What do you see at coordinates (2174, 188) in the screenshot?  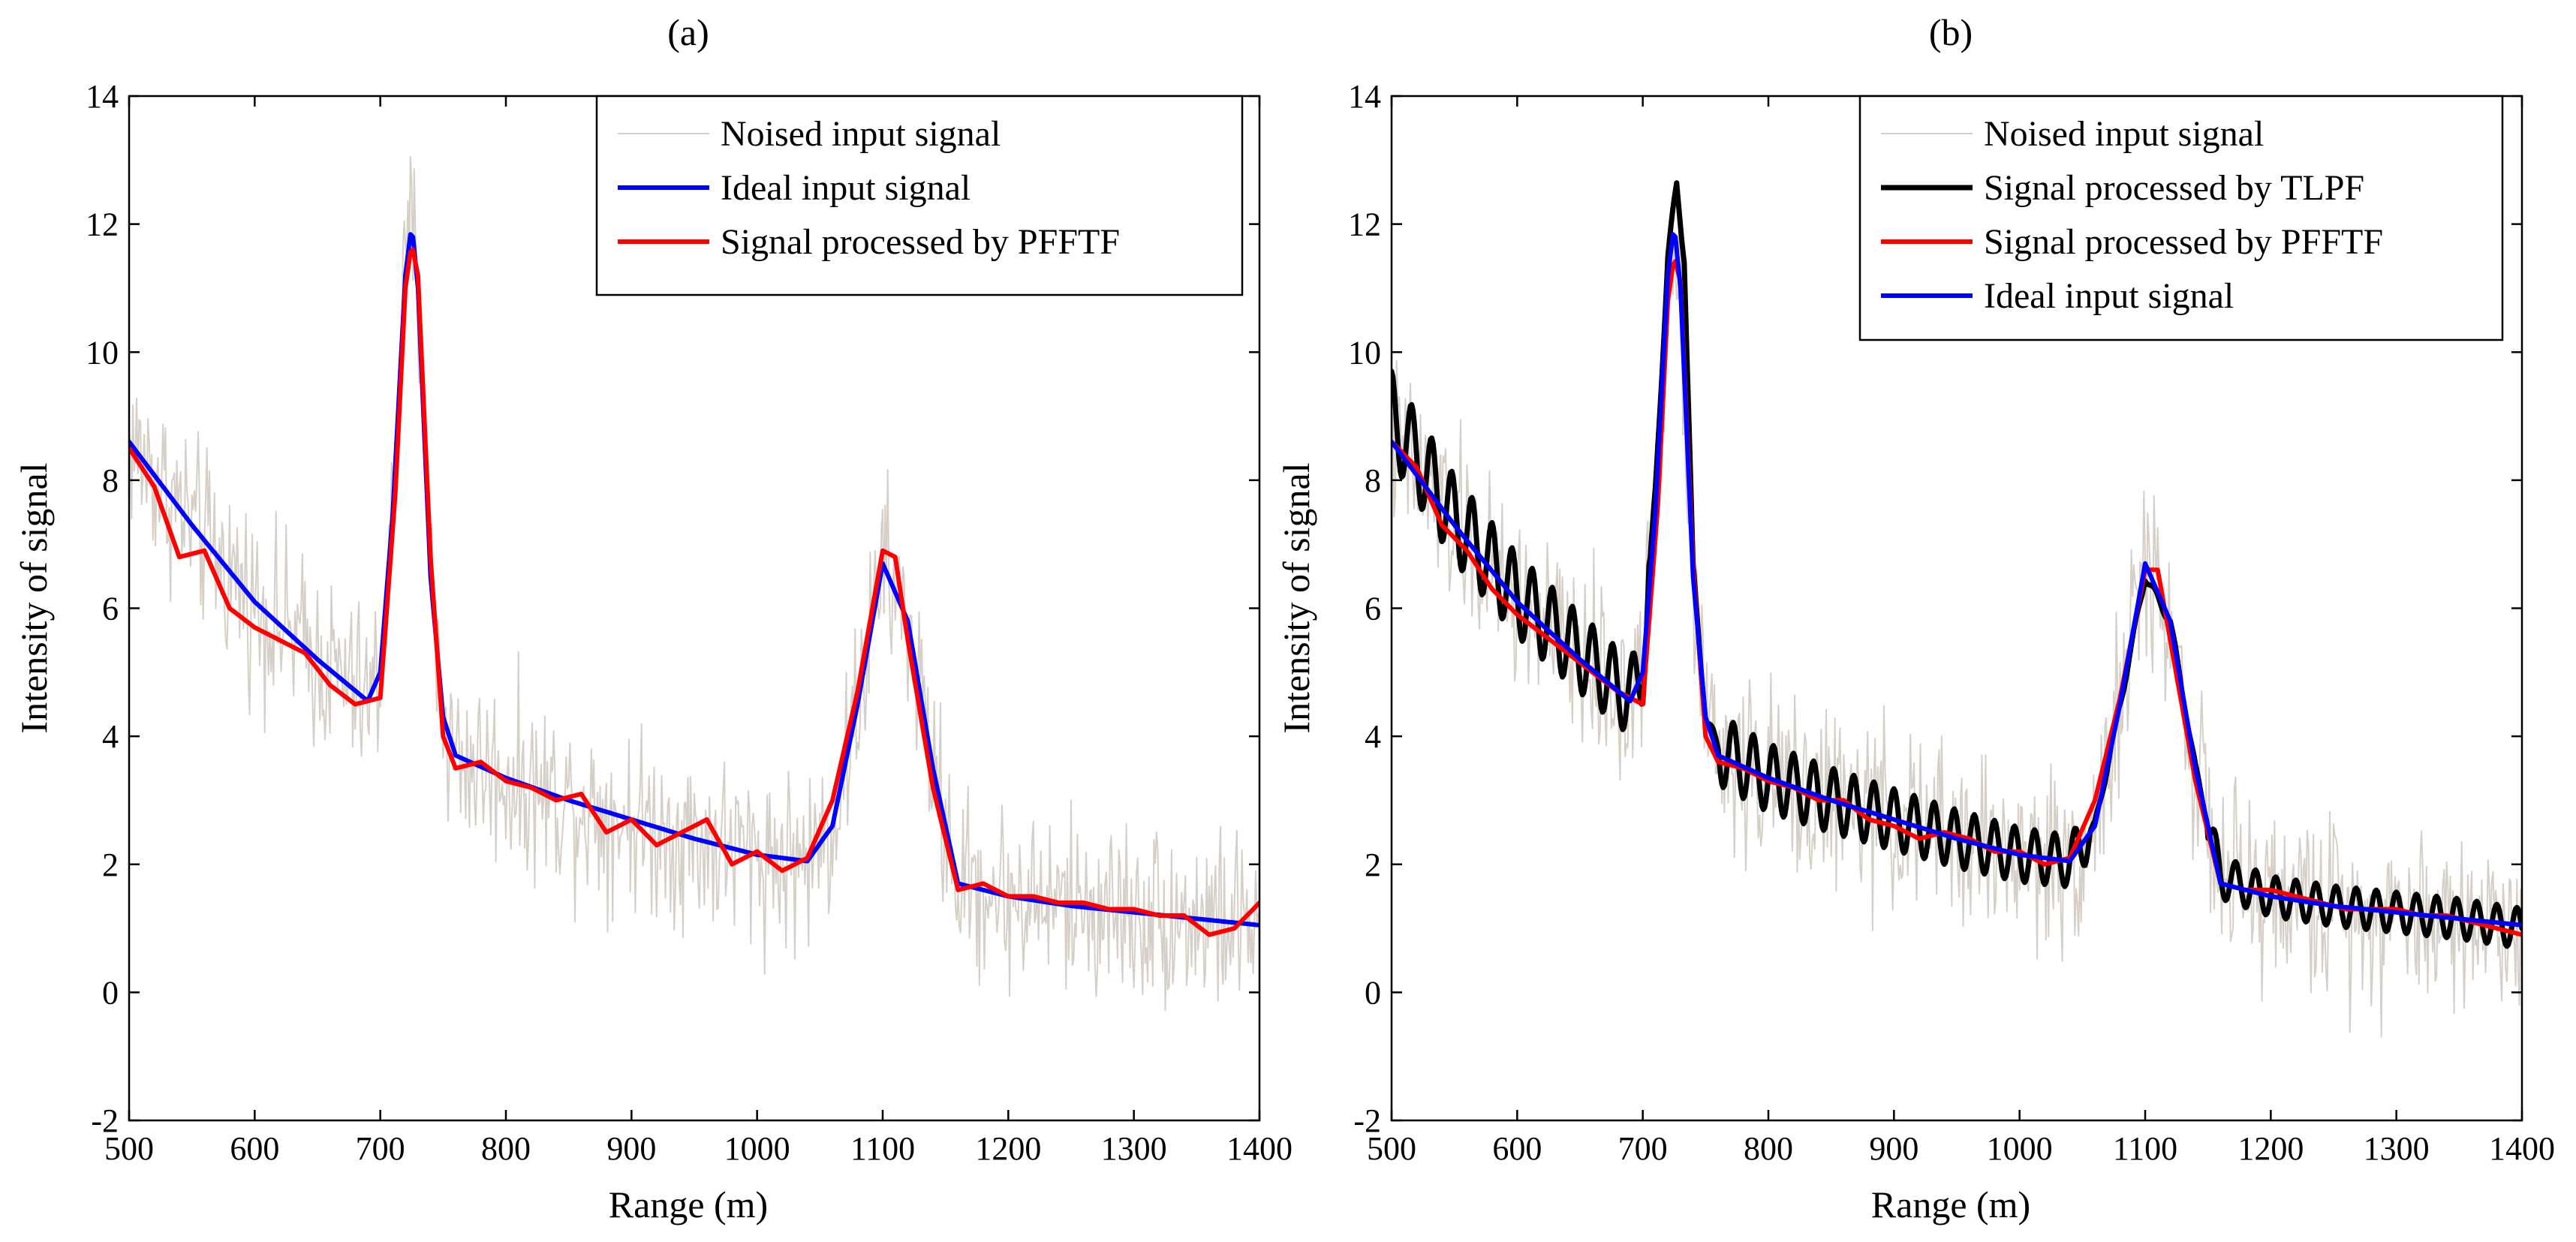 I see `legend-label: Signal processed by TLPF` at bounding box center [2174, 188].